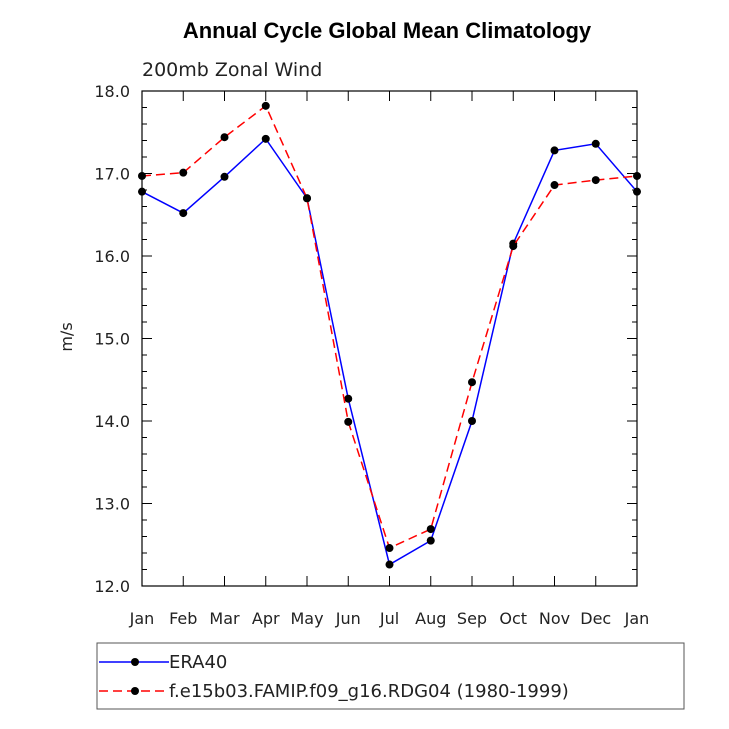 The height and width of the screenshot is (729, 729). What do you see at coordinates (472, 618) in the screenshot?
I see `x-tick-label: Sep` at bounding box center [472, 618].